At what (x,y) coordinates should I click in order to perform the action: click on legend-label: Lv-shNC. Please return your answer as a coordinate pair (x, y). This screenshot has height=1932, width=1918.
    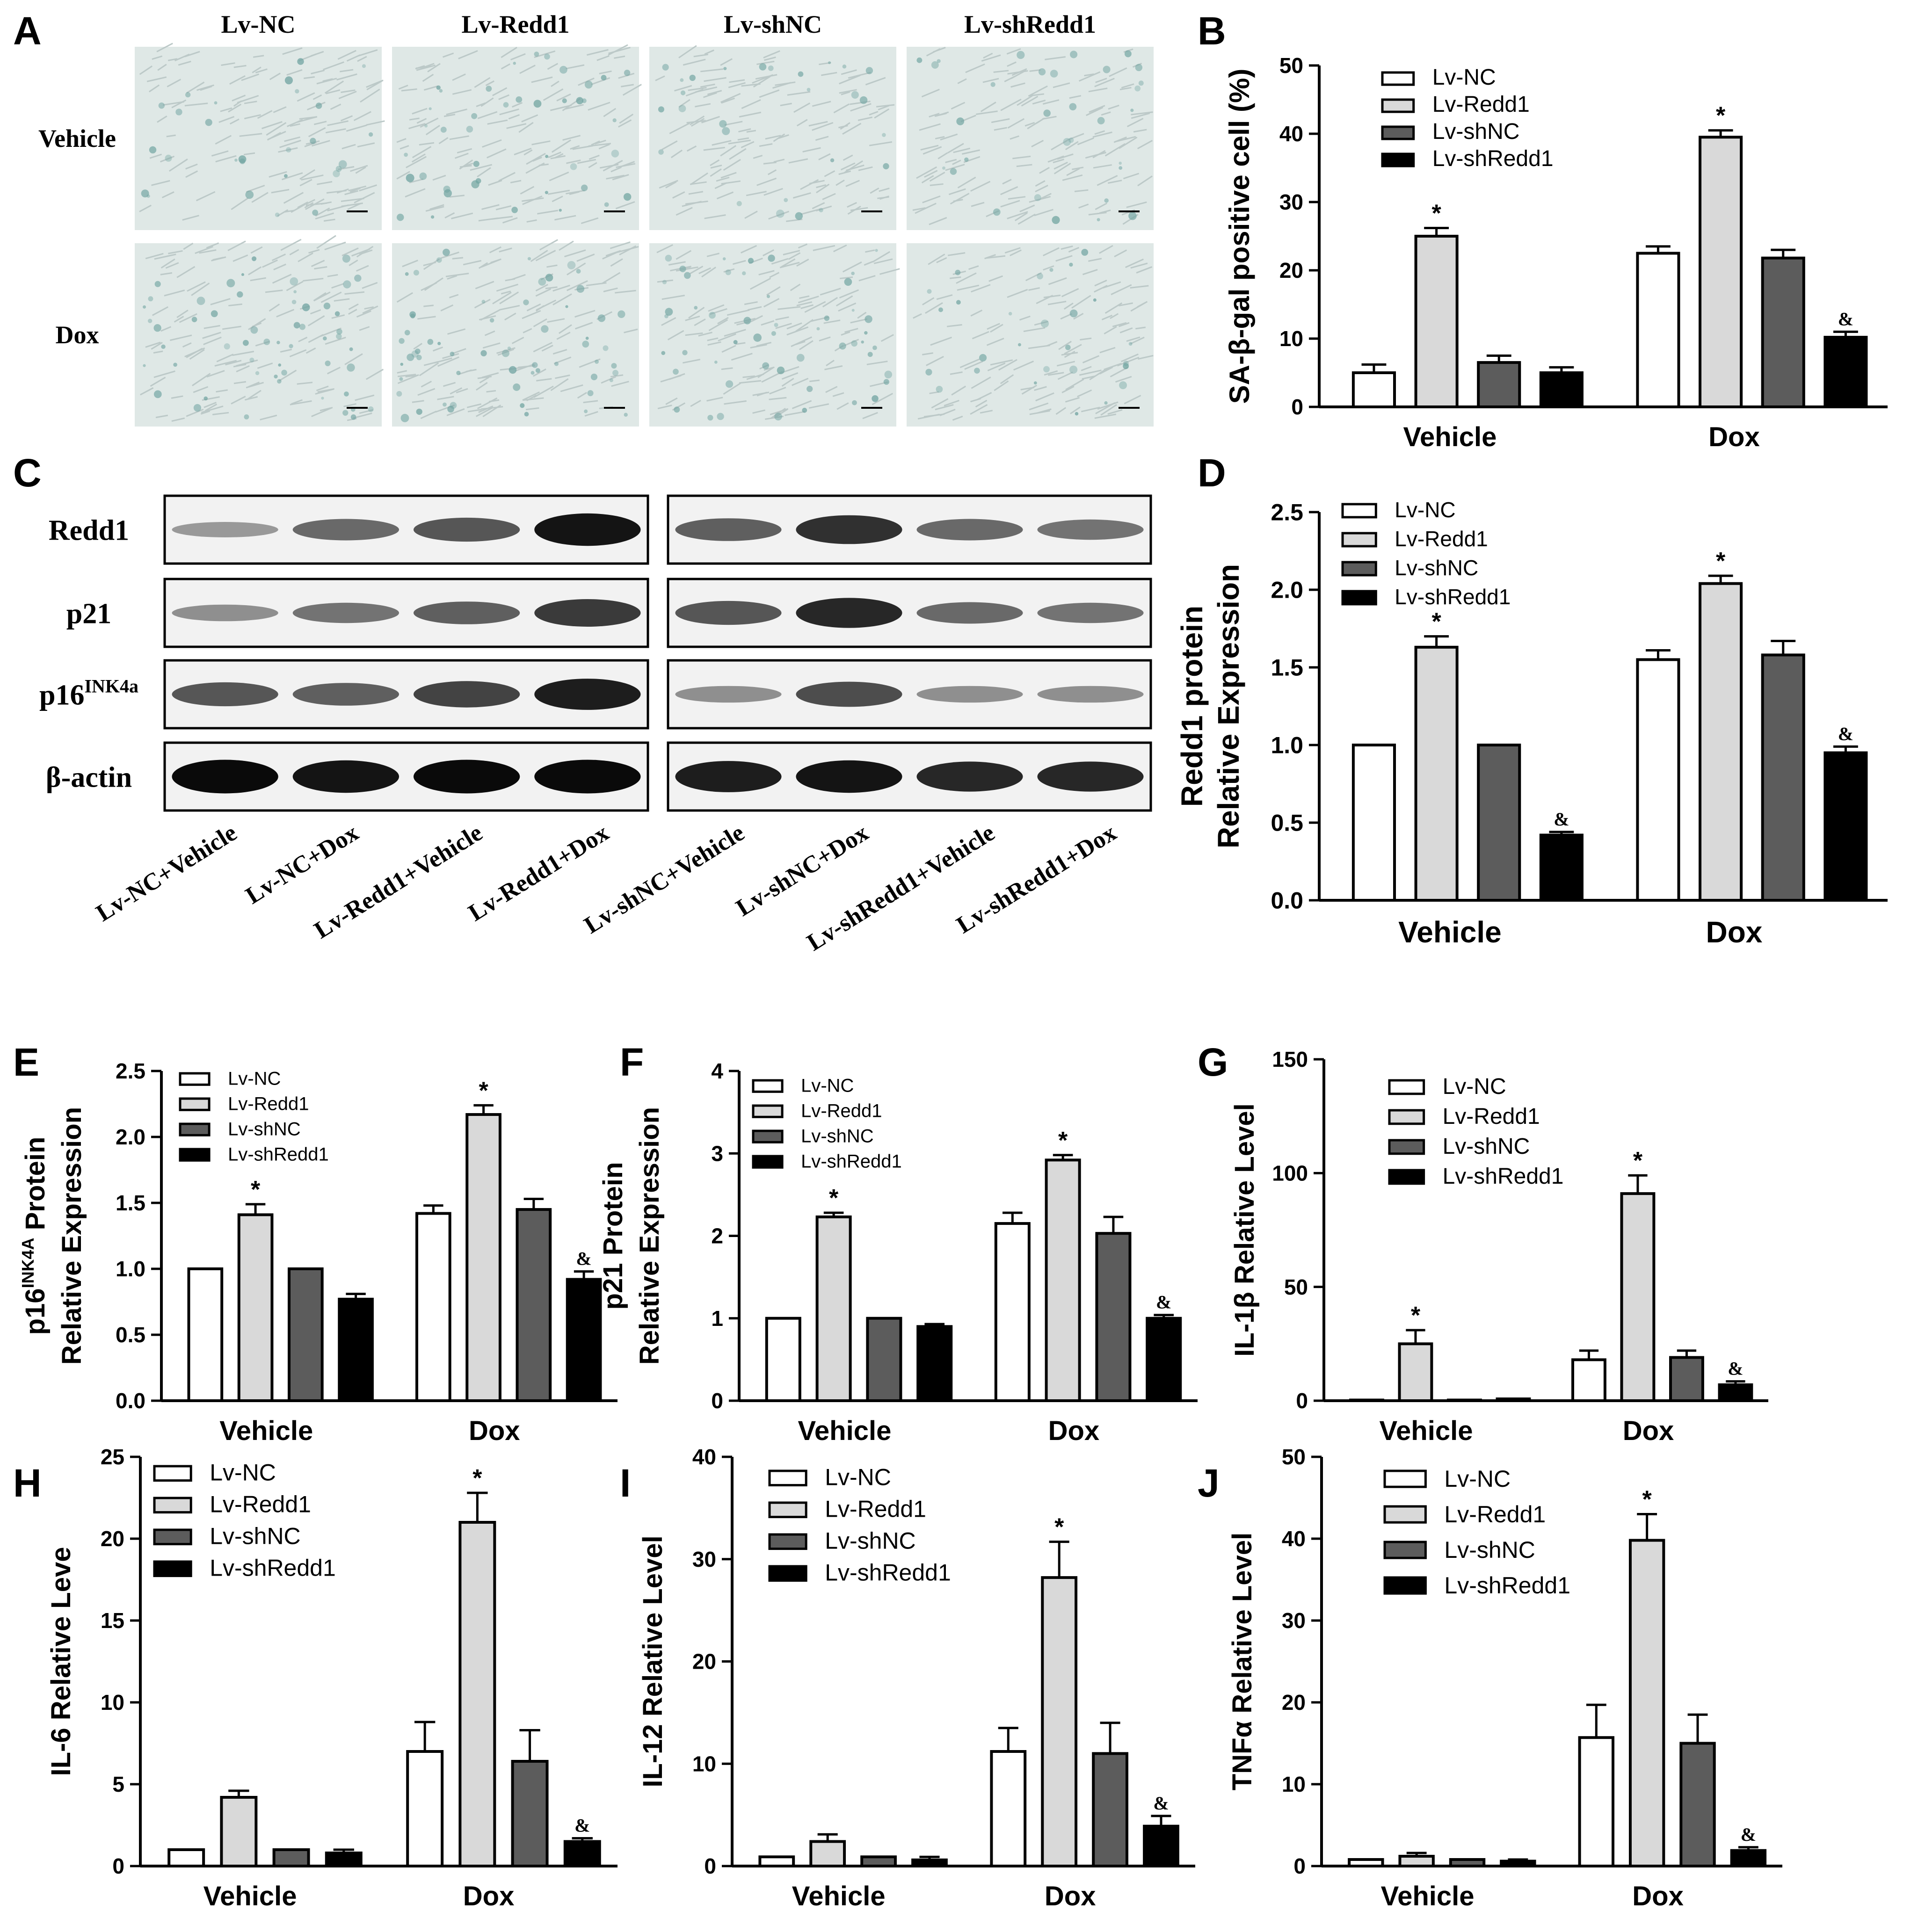
    Looking at the image, I should click on (255, 1536).